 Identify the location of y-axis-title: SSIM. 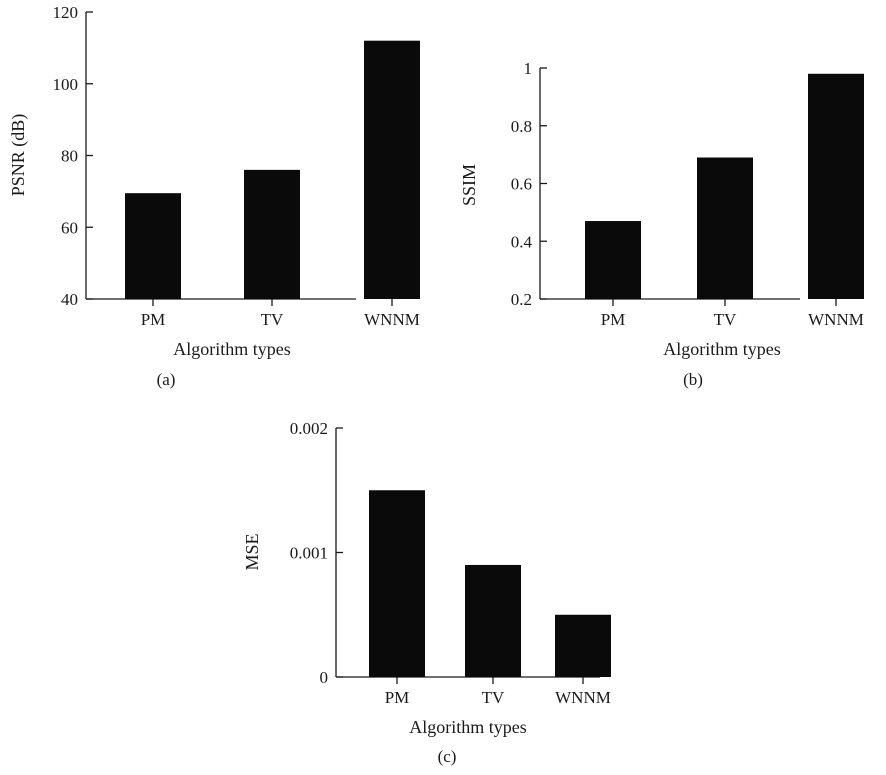
(469, 185).